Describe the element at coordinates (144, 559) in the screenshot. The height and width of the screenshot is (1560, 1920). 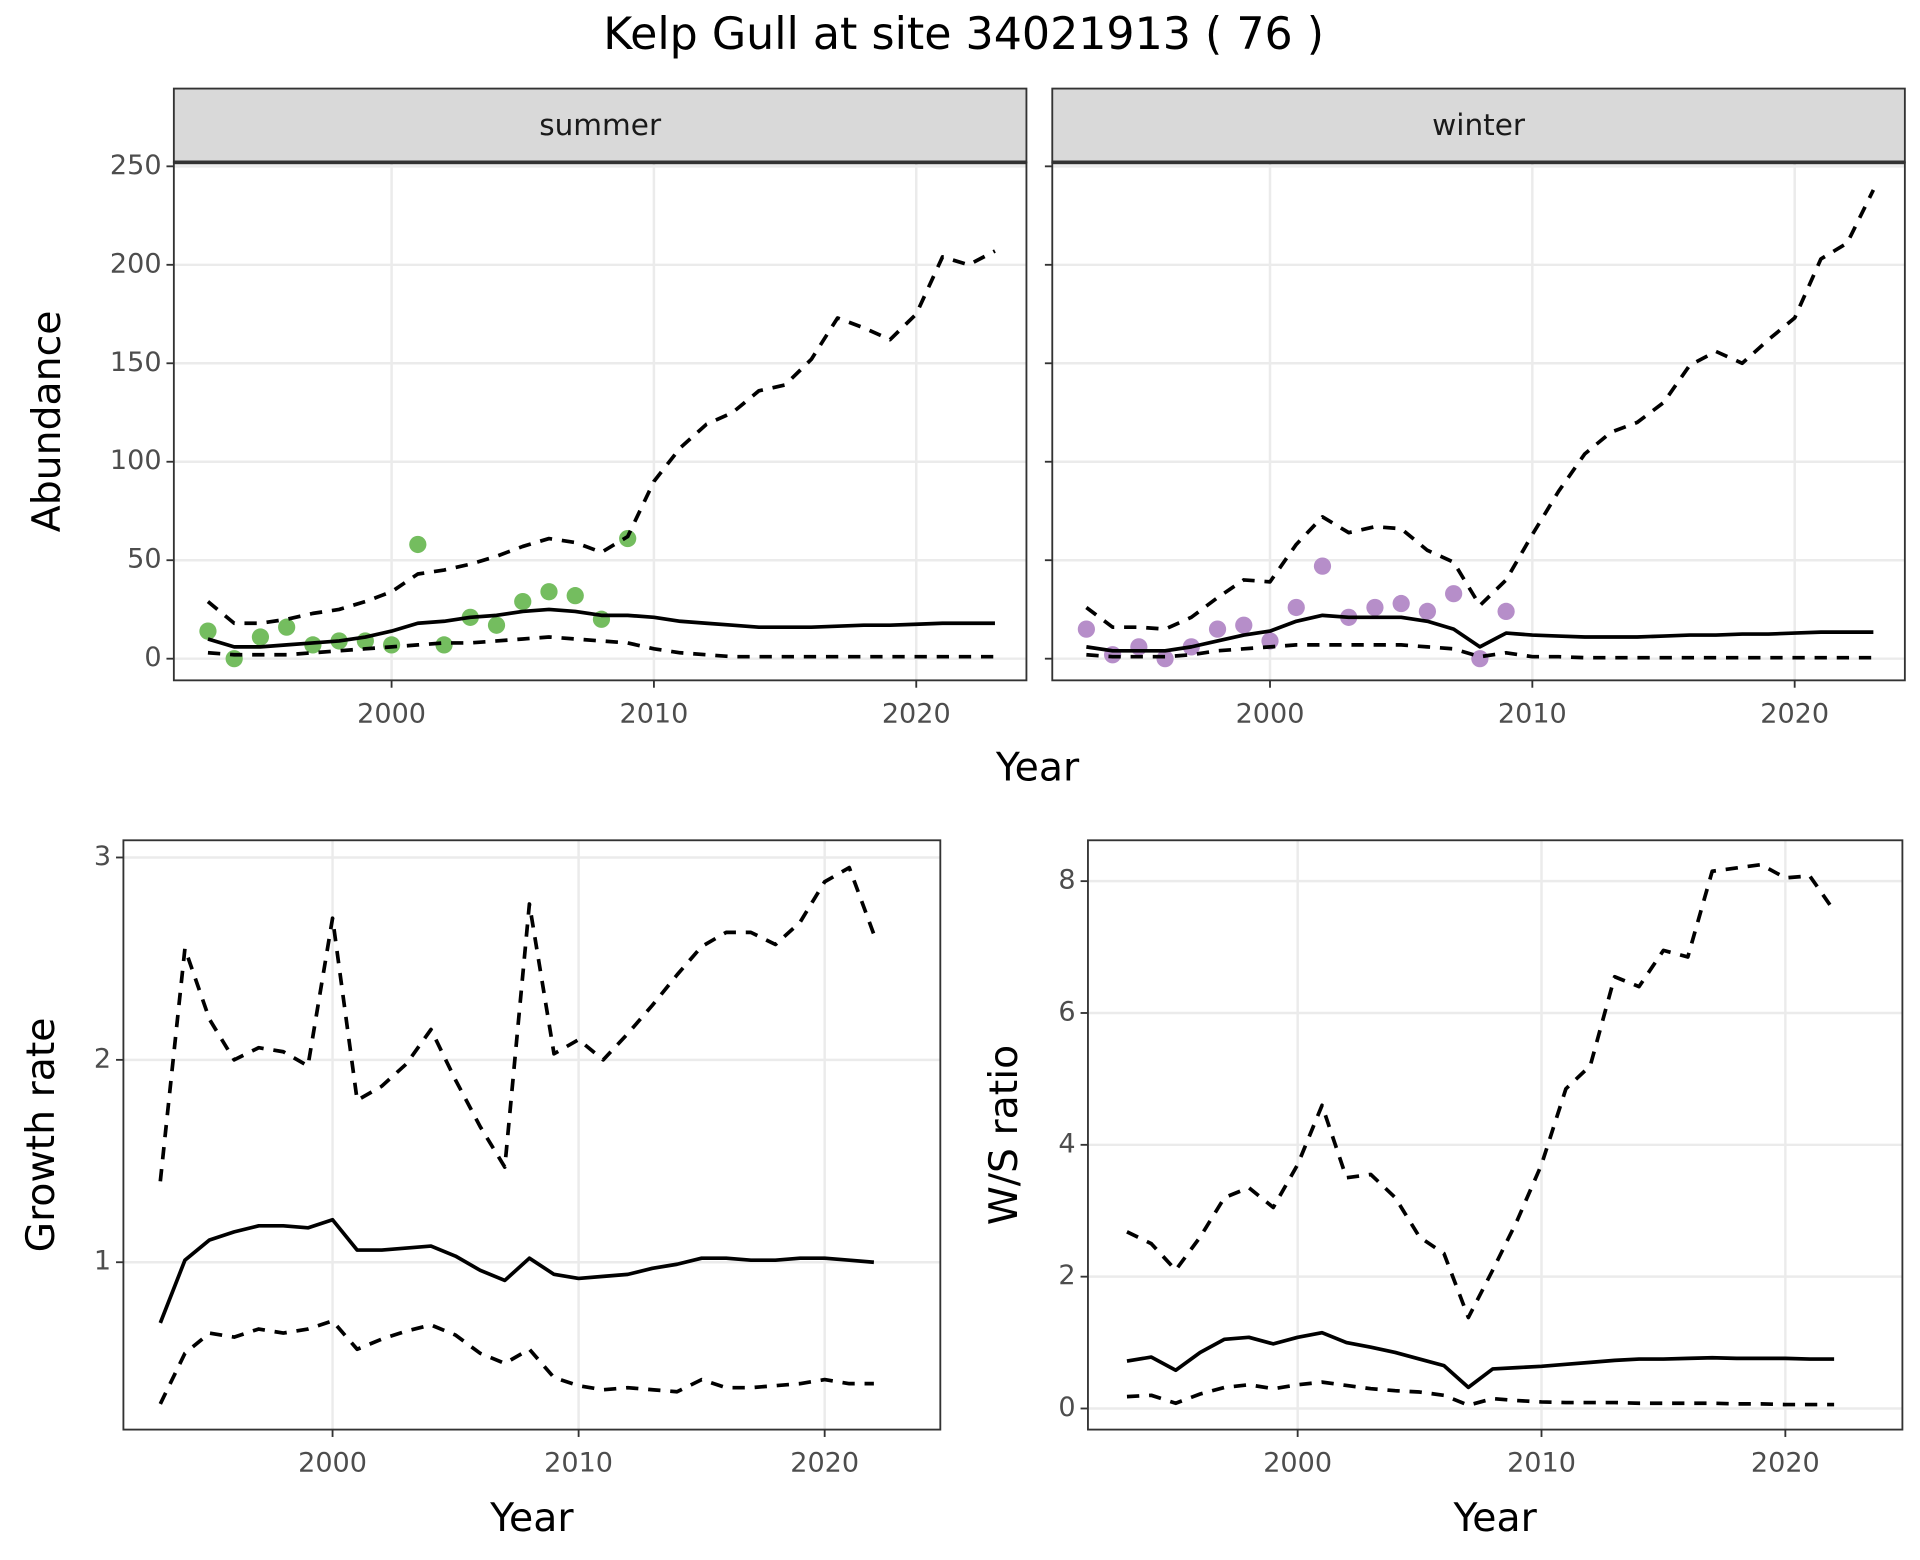
I see `y-tick-label: 50` at that location.